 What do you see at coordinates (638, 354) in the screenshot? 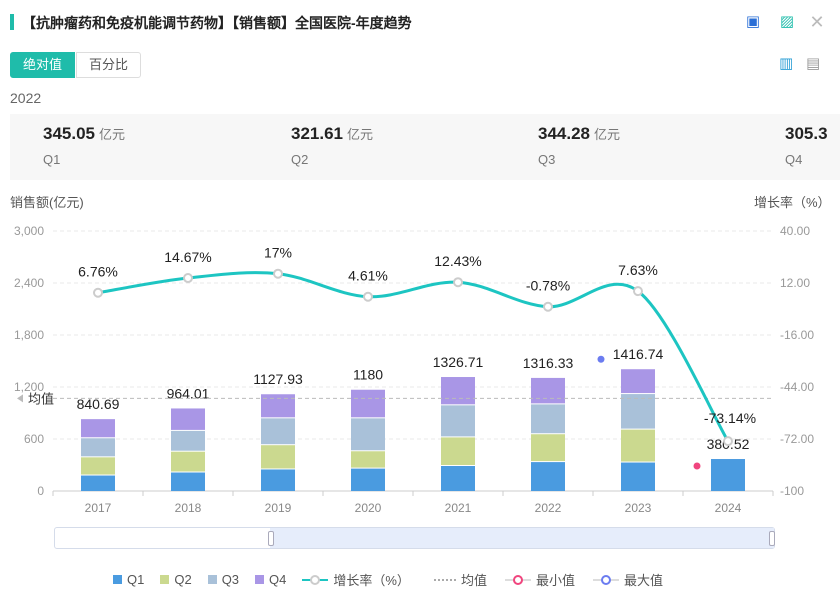
I see `total-label: 1416.74` at bounding box center [638, 354].